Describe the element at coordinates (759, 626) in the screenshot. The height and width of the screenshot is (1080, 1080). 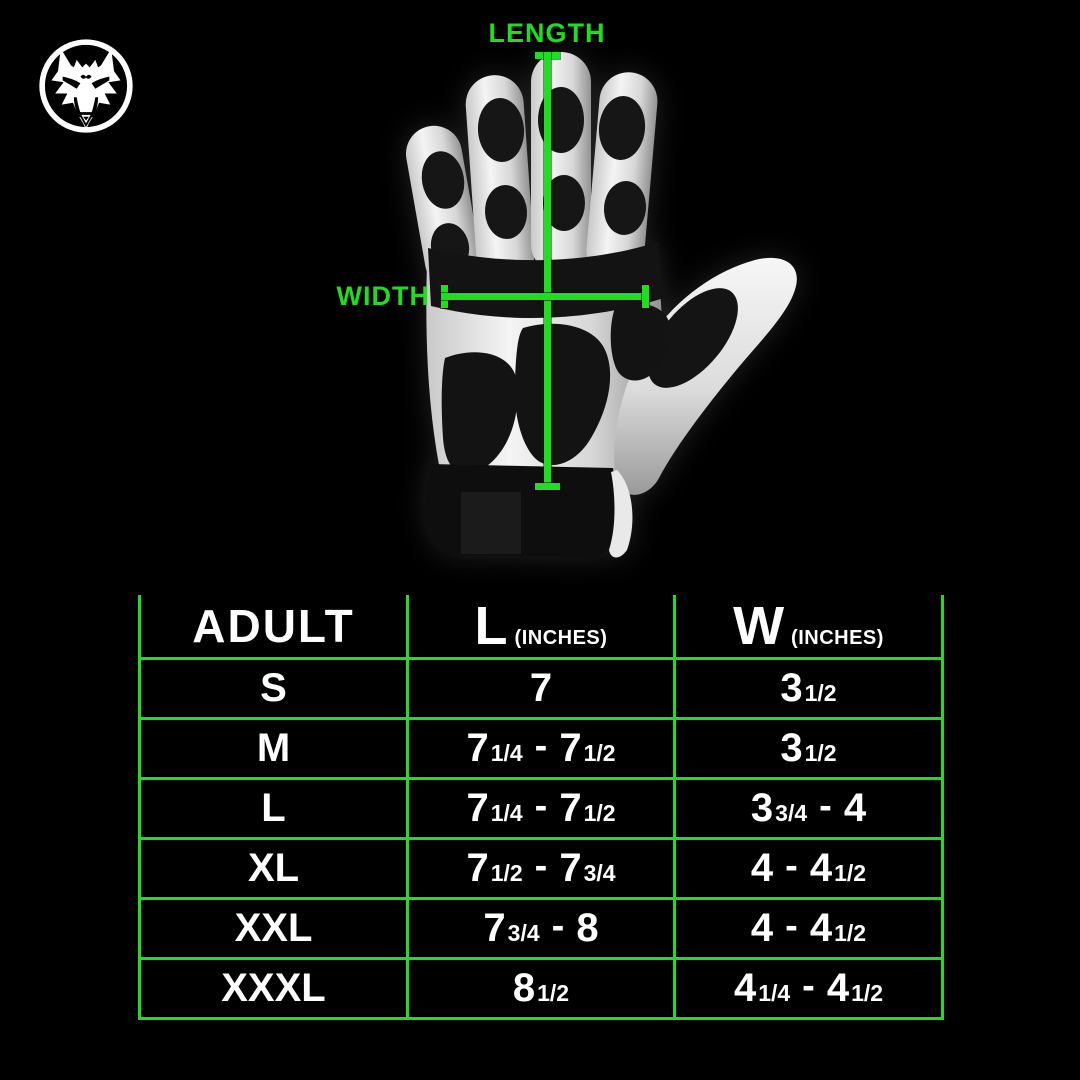
I see `header-width-label: W` at that location.